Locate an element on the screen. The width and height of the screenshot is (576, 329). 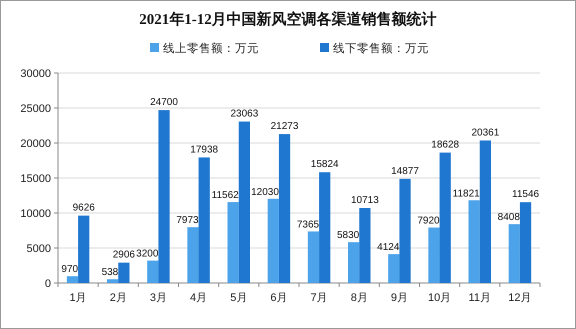
data-label: 10713 is located at coordinates (365, 200).